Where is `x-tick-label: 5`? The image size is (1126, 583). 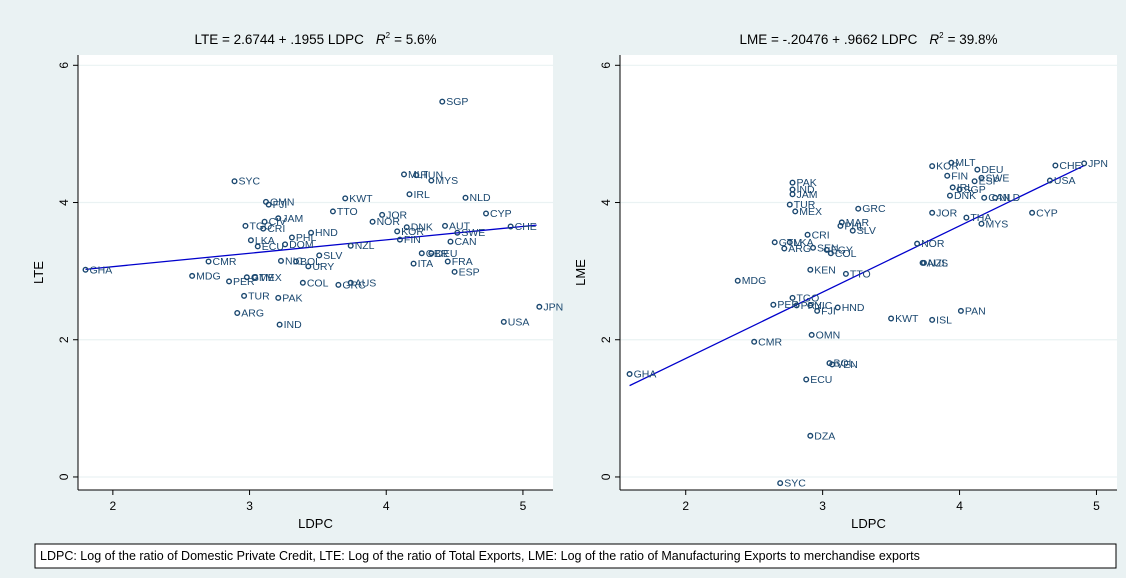
x-tick-label: 5 is located at coordinates (1096, 506).